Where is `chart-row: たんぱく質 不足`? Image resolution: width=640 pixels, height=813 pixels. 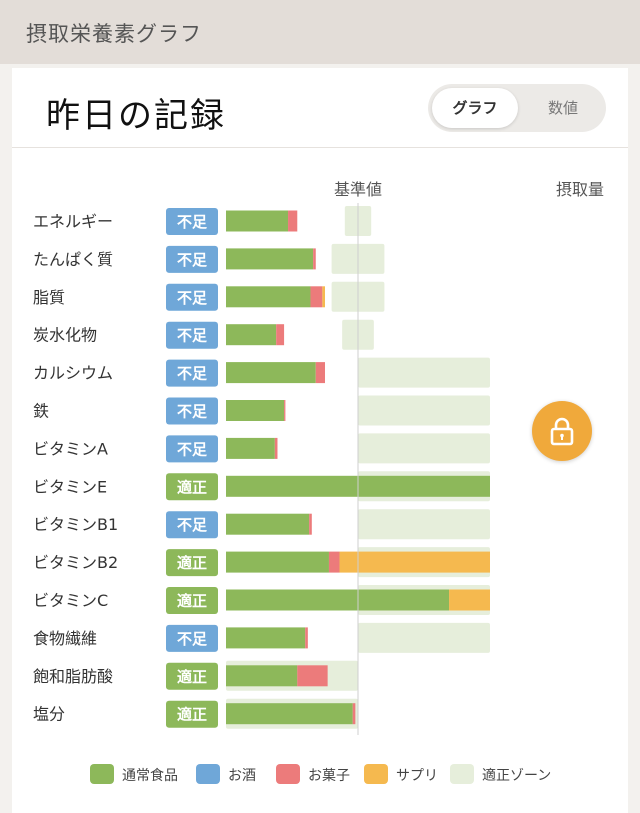
chart-row: たんぱく質 不足 is located at coordinates (209, 258).